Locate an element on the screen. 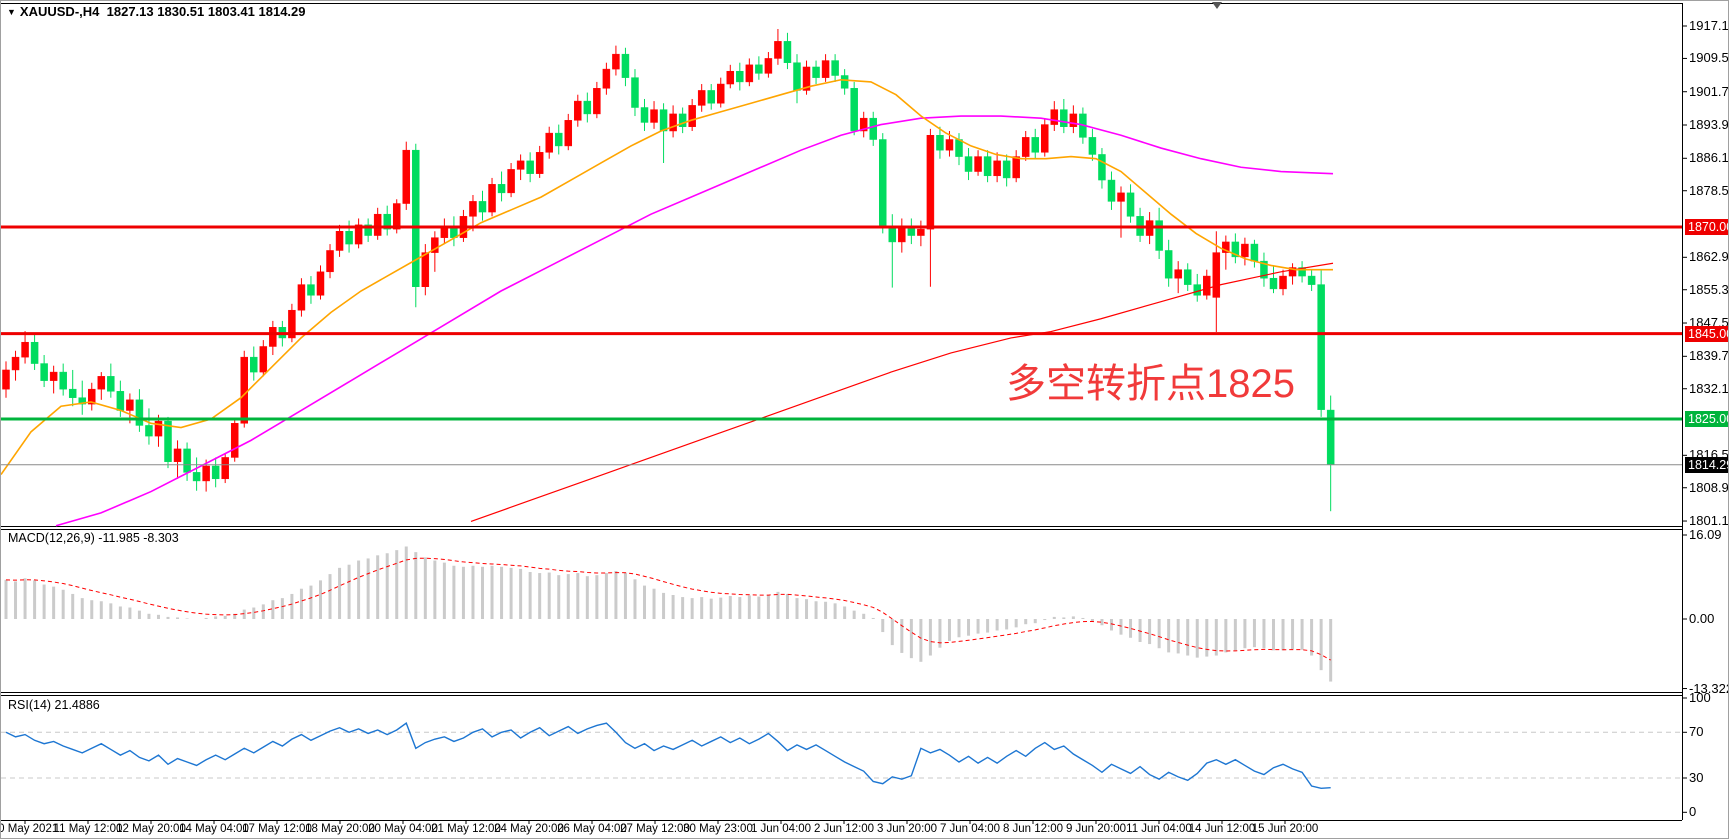  price-tick-label: 1862.90 is located at coordinates (1709, 257).